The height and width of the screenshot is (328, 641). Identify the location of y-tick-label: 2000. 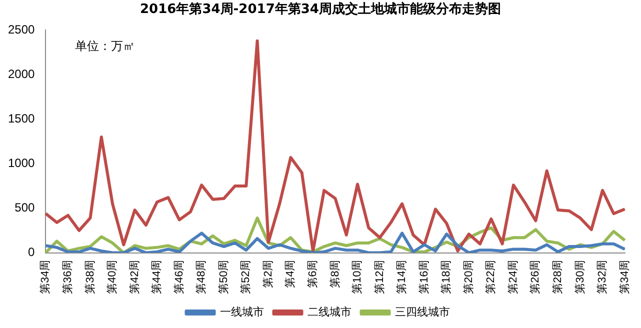
(22, 74).